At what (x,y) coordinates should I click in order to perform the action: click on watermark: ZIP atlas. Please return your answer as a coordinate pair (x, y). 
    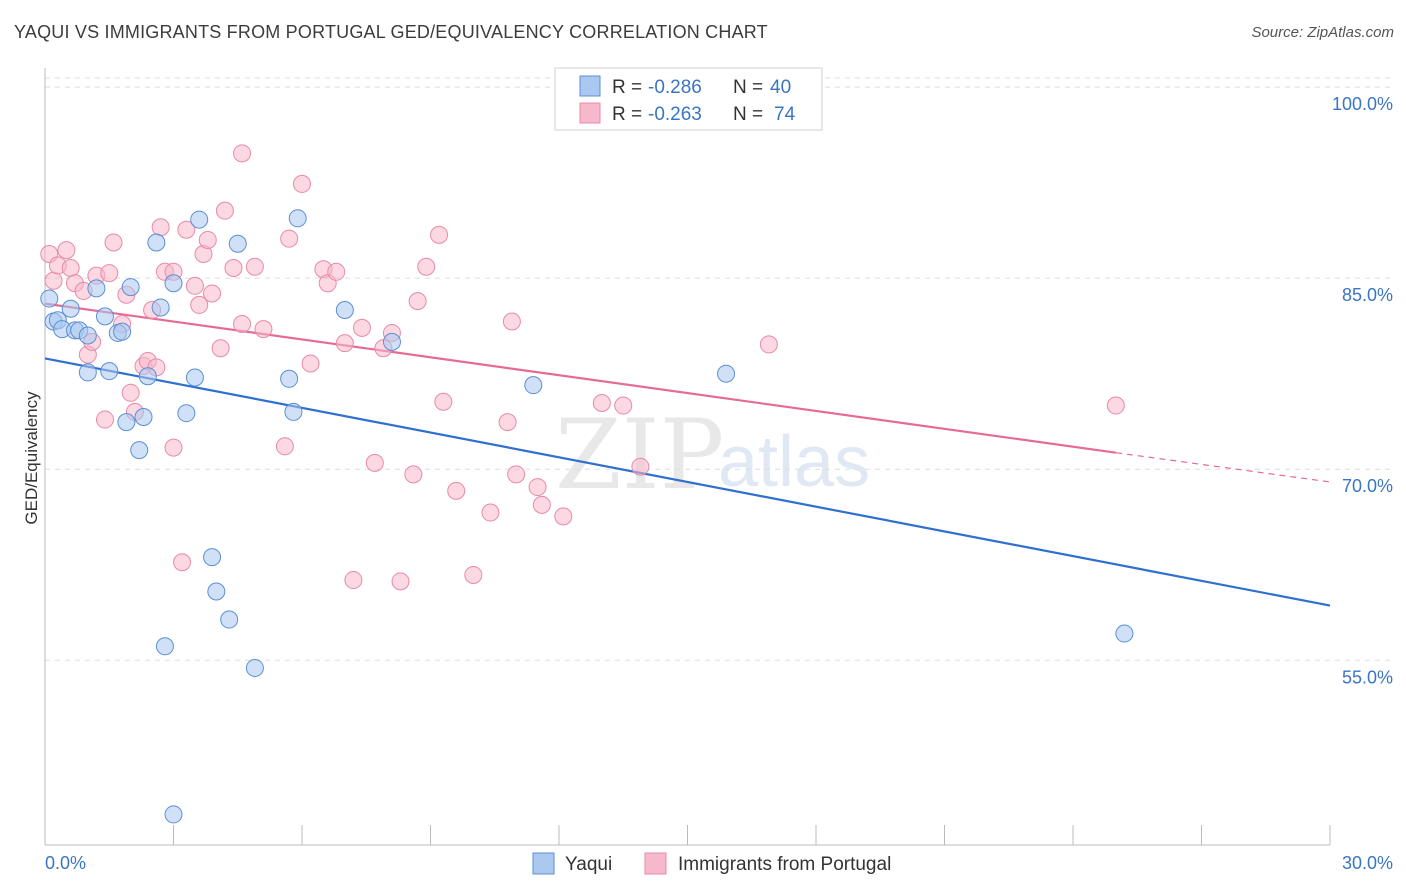
    Looking at the image, I should click on (712, 455).